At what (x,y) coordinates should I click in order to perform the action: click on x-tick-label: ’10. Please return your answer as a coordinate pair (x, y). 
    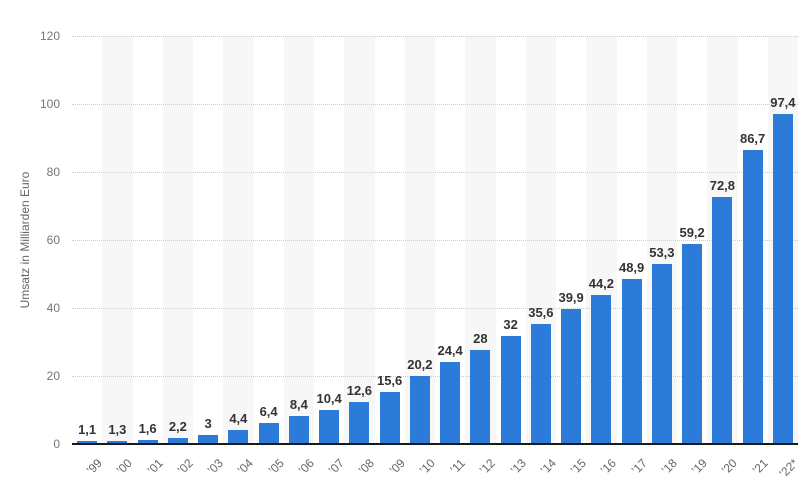
    Looking at the image, I should click on (427, 467).